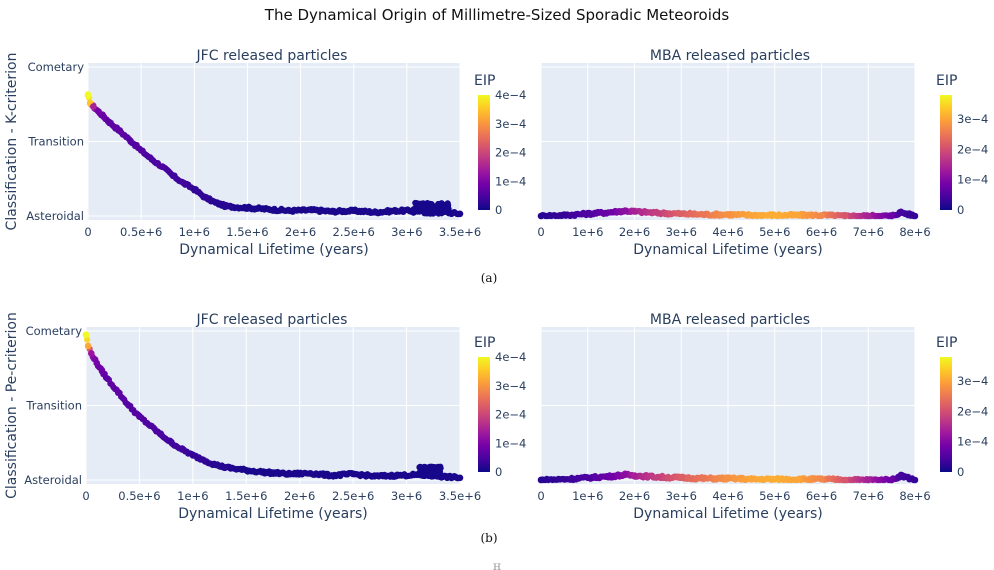 The image size is (994, 570). I want to click on x-tick-label: 8e+6, so click(914, 496).